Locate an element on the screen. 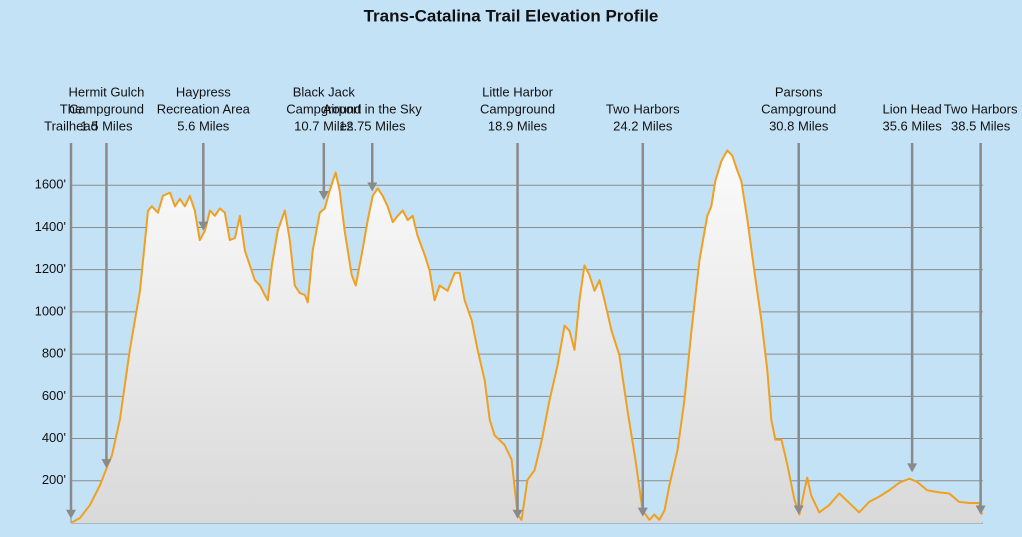 The height and width of the screenshot is (537, 1022). annotation-label: Lion Head is located at coordinates (911, 108).